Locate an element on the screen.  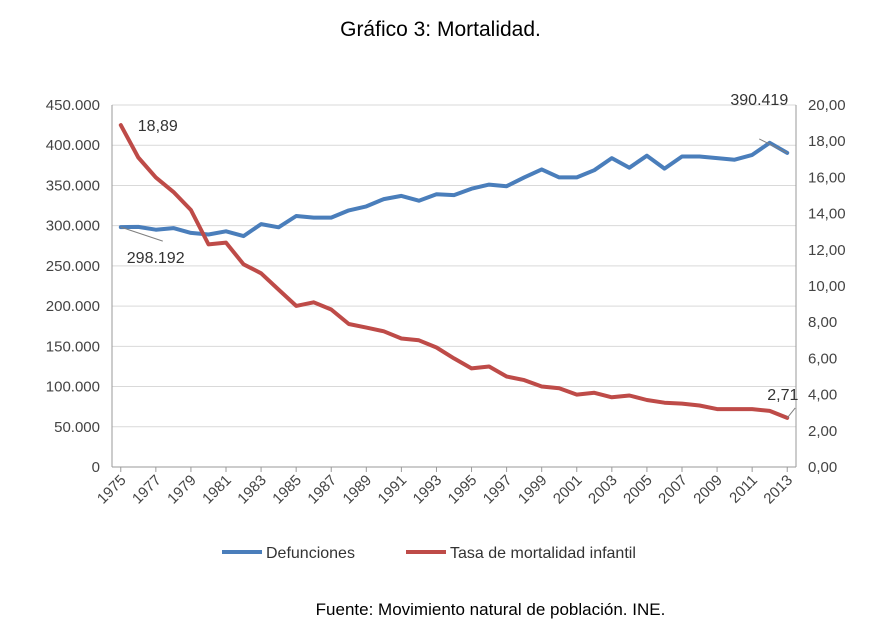
x-tick-label: 2009 is located at coordinates (708, 490).